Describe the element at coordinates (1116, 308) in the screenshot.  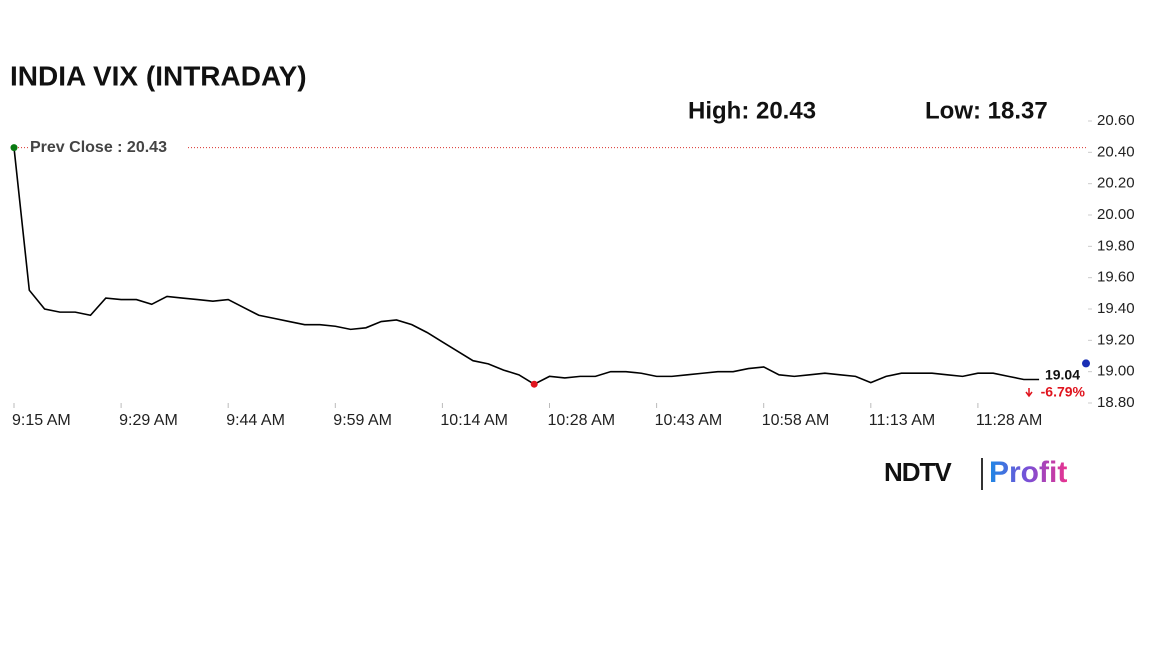
I see `y-tick-label: 19.40` at that location.